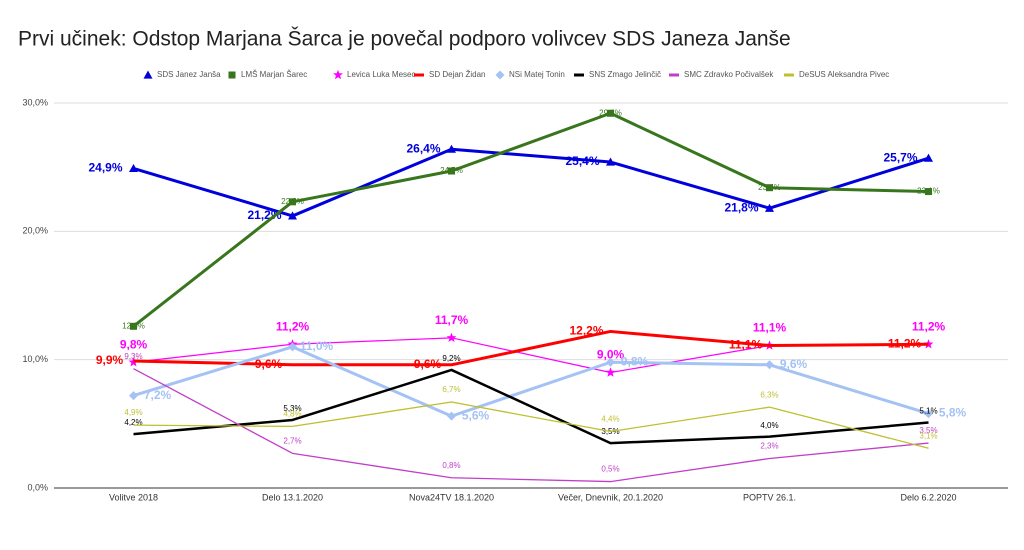  Describe the element at coordinates (451, 465) in the screenshot. I see `data-label: 0,8%` at that location.